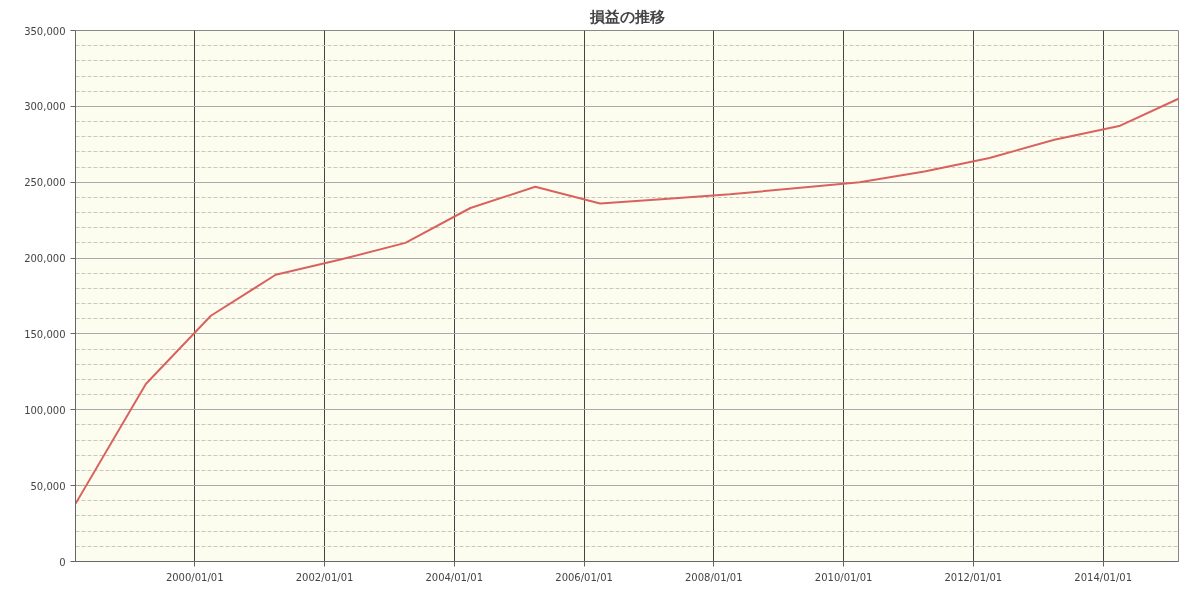 The height and width of the screenshot is (590, 1200). What do you see at coordinates (45, 259) in the screenshot?
I see `y-tick-label: 200,000` at bounding box center [45, 259].